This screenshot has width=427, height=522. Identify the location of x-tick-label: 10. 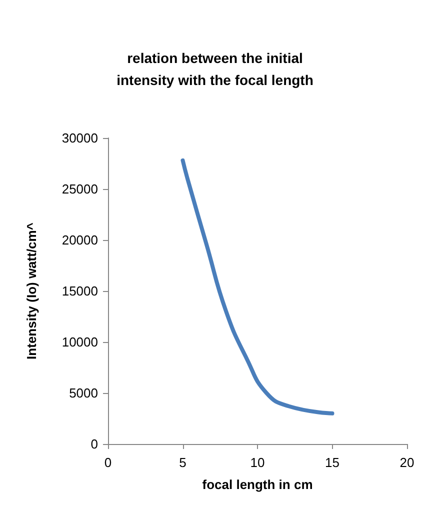
(257, 462).